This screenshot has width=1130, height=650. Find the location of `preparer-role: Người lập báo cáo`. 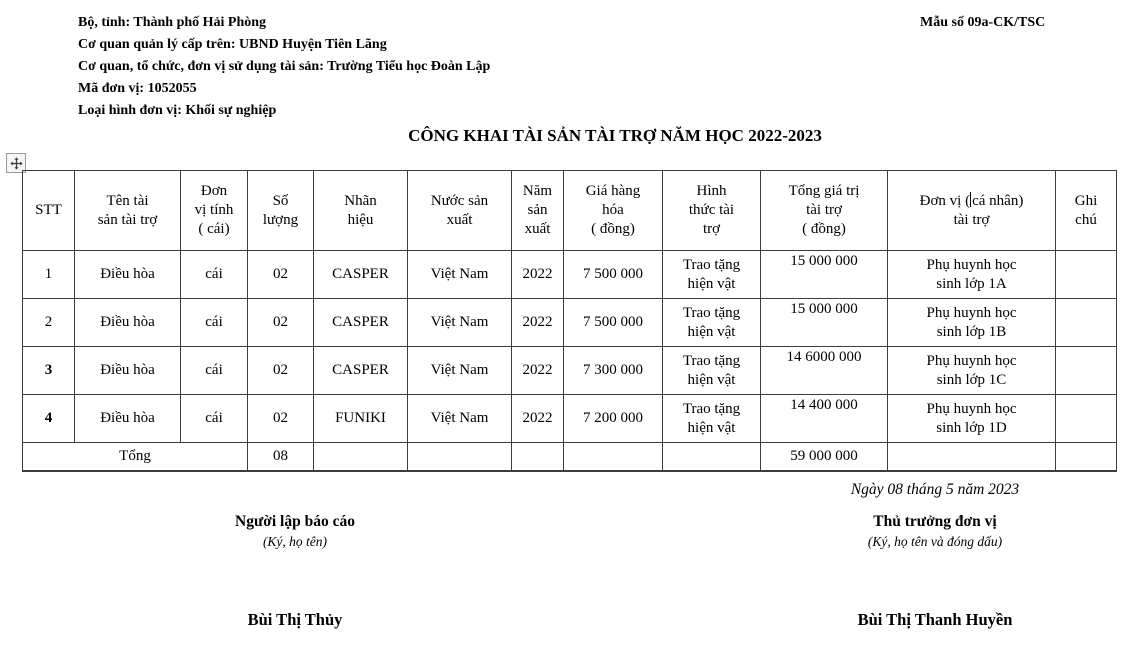

preparer-role: Người lập báo cáo is located at coordinates (295, 521).